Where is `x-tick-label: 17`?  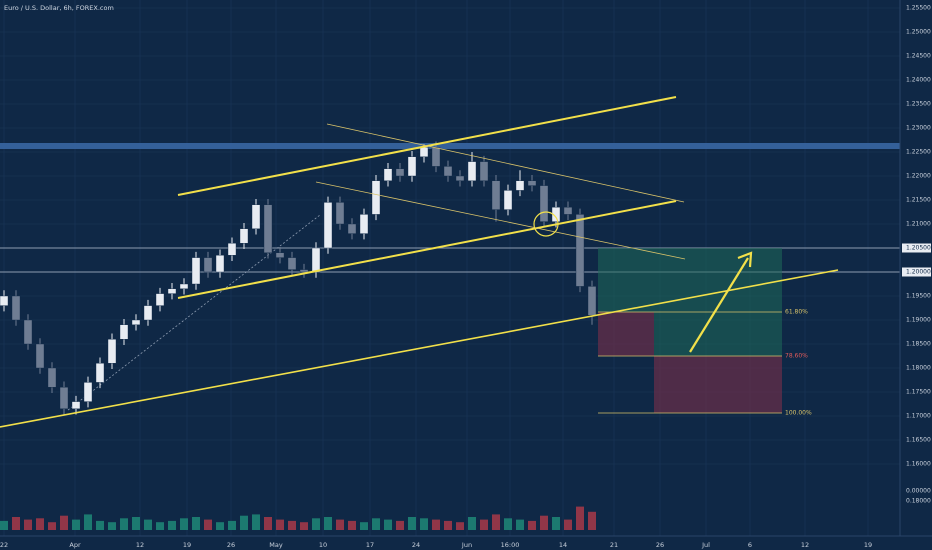 x-tick-label: 17 is located at coordinates (370, 545).